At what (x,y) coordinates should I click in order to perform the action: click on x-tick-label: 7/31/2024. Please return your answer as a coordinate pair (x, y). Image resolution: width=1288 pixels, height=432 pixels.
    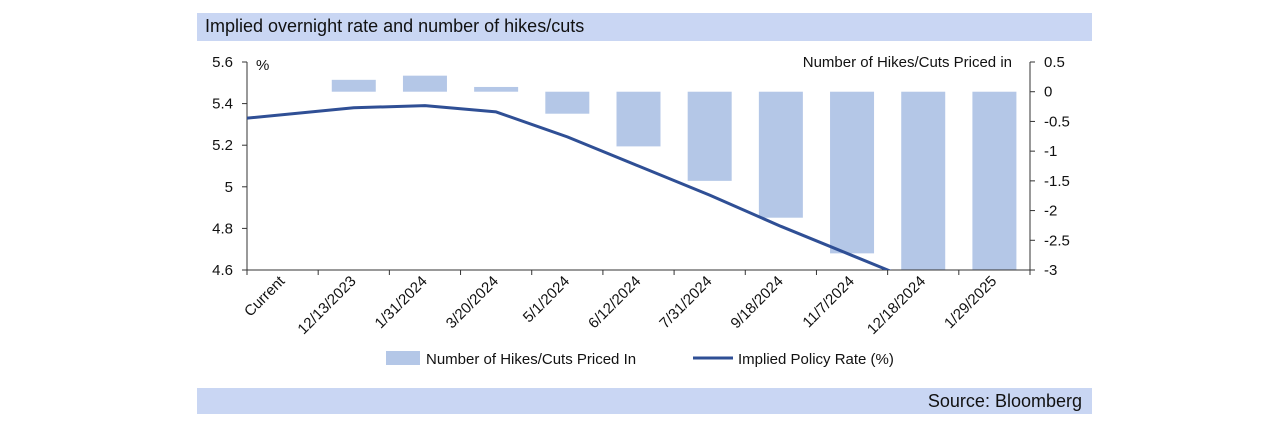
    Looking at the image, I should click on (685, 302).